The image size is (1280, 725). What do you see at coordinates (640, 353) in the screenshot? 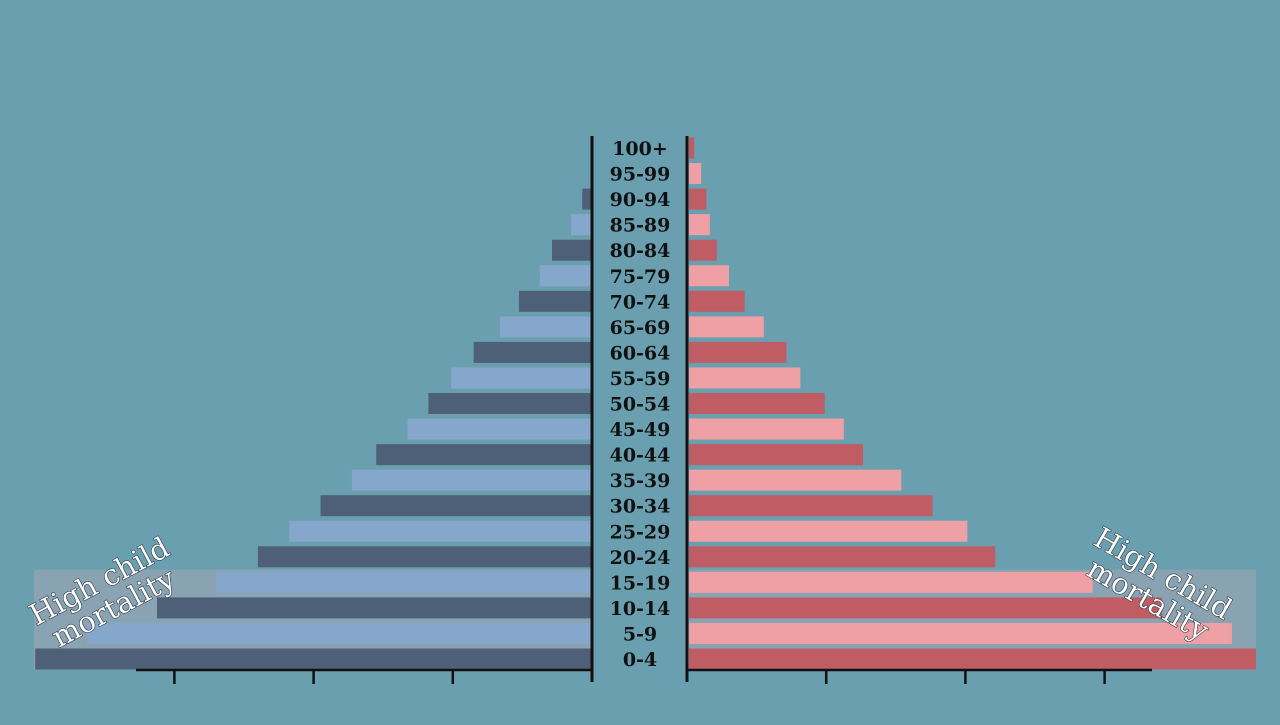
I see `age-label-60-64: 60-64` at bounding box center [640, 353].